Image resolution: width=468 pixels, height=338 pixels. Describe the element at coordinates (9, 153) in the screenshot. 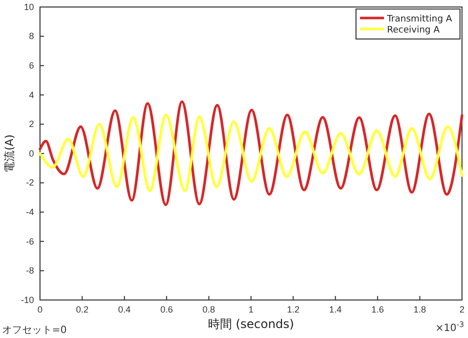

I see `y-axis-title: 電流(A)` at that location.